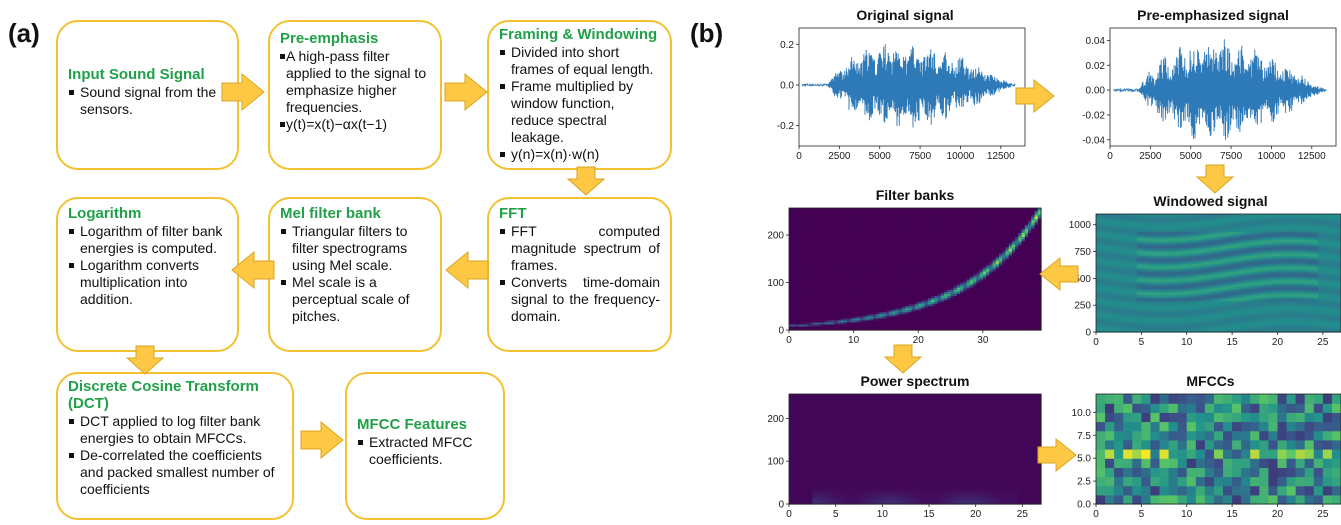 This screenshot has height=525, width=1341. What do you see at coordinates (920, 156) in the screenshot?
I see `x-tick-label: 7500` at bounding box center [920, 156].